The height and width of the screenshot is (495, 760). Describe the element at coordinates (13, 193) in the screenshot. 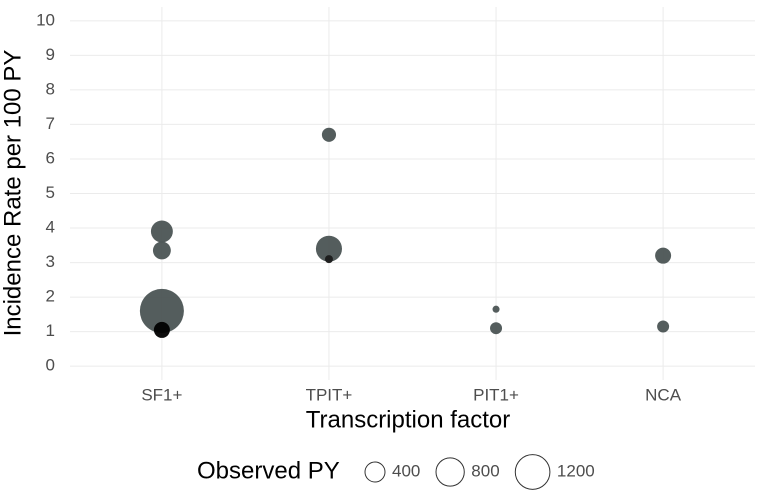

I see `y-axis-title: Incidence Rate per 100 PY` at that location.